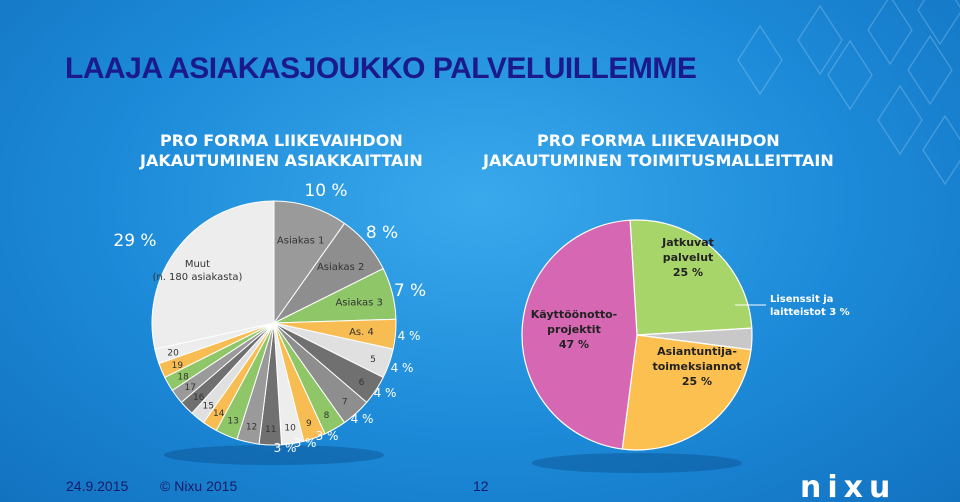  What do you see at coordinates (199, 398) in the screenshot?
I see `left-pie-label: 16` at bounding box center [199, 398].